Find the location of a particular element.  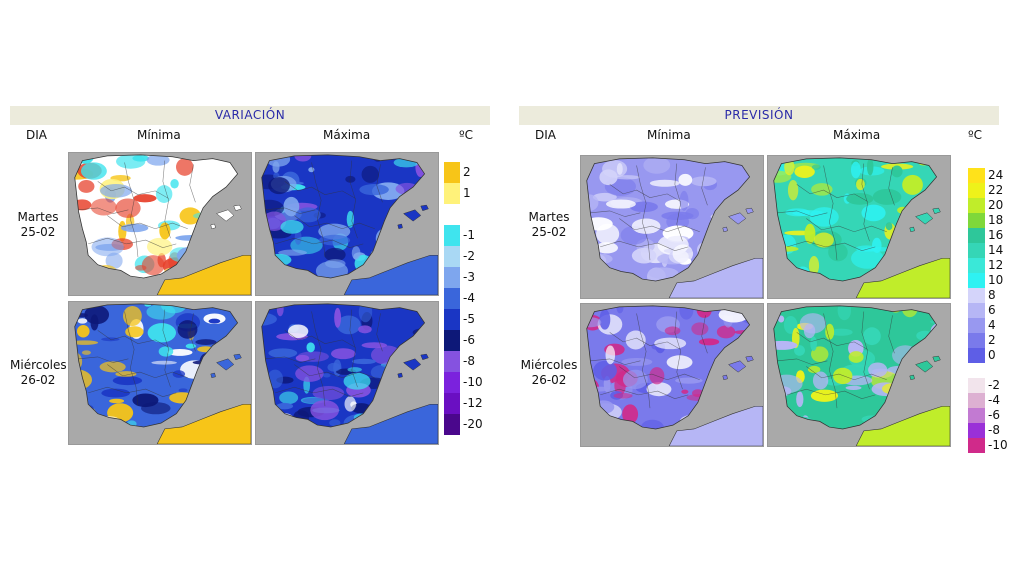

legend-label: -5 is located at coordinates (469, 319).